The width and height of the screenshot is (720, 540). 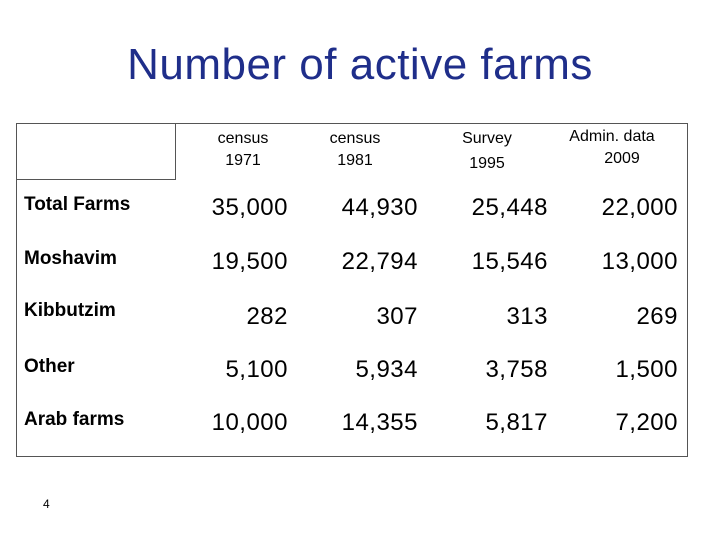 What do you see at coordinates (386, 369) in the screenshot?
I see `table-cell: 5,934` at bounding box center [386, 369].